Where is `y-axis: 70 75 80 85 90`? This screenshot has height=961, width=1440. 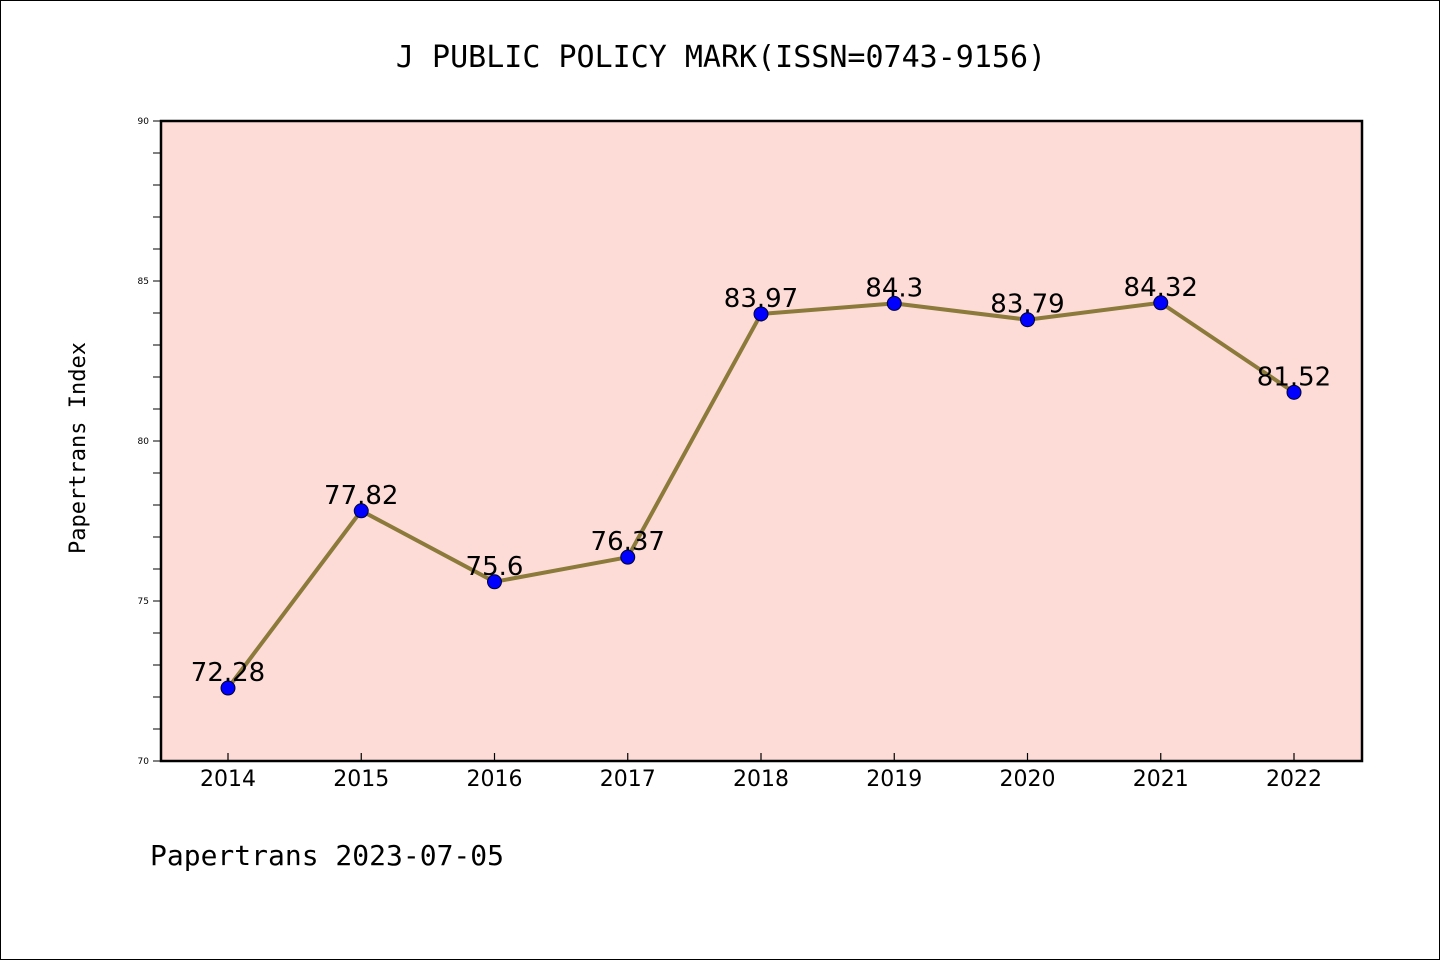 y-axis: 70 75 80 85 90 is located at coordinates (149, 442).